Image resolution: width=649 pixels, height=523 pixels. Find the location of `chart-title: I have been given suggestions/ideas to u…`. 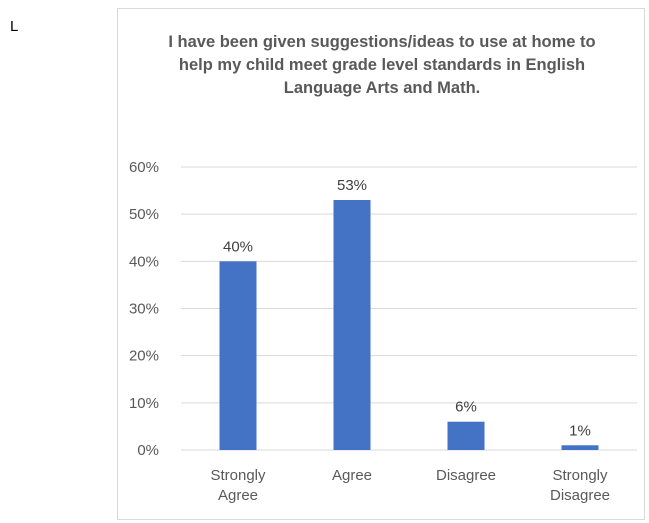

chart-title: I have been given suggestions/ideas to u… is located at coordinates (382, 65).